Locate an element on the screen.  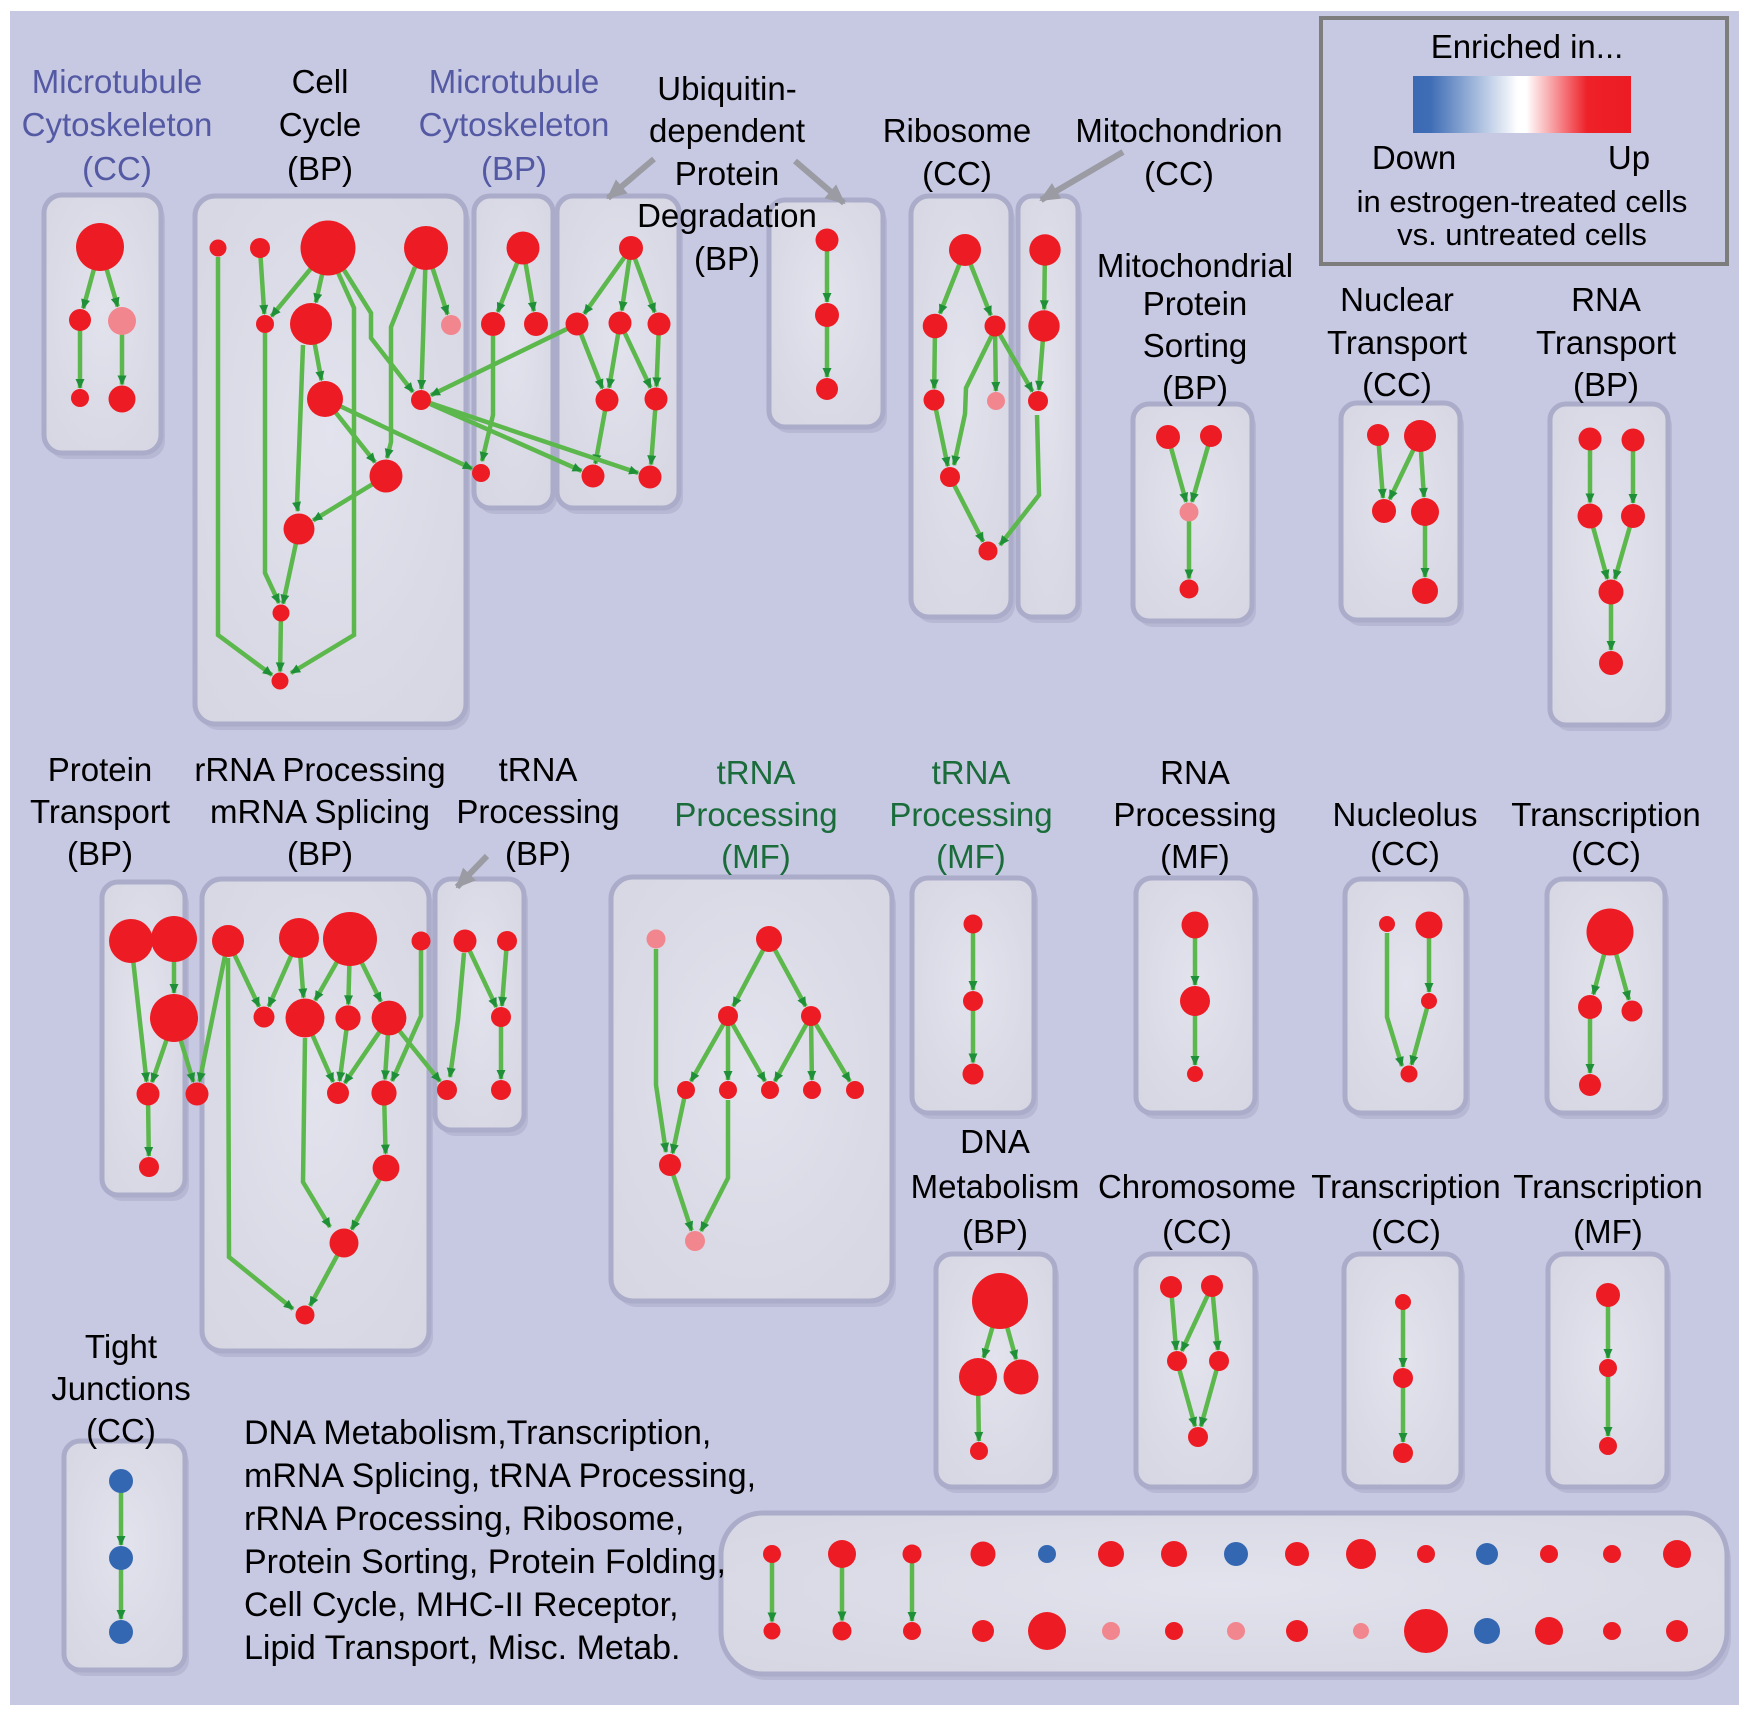
svg-text: Down is located at coordinates (1414, 157).